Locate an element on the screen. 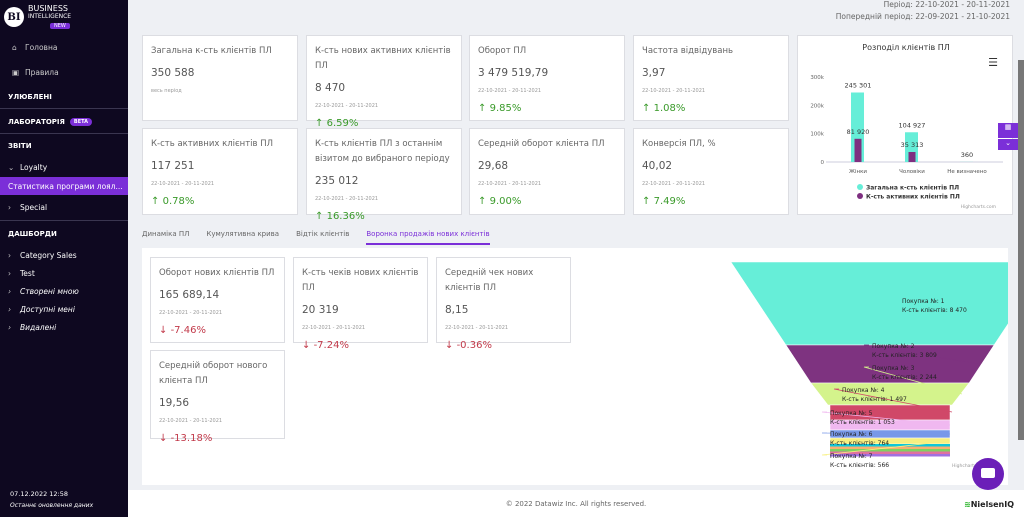 This screenshot has width=1024, height=517. test-label: Test is located at coordinates (27, 273).